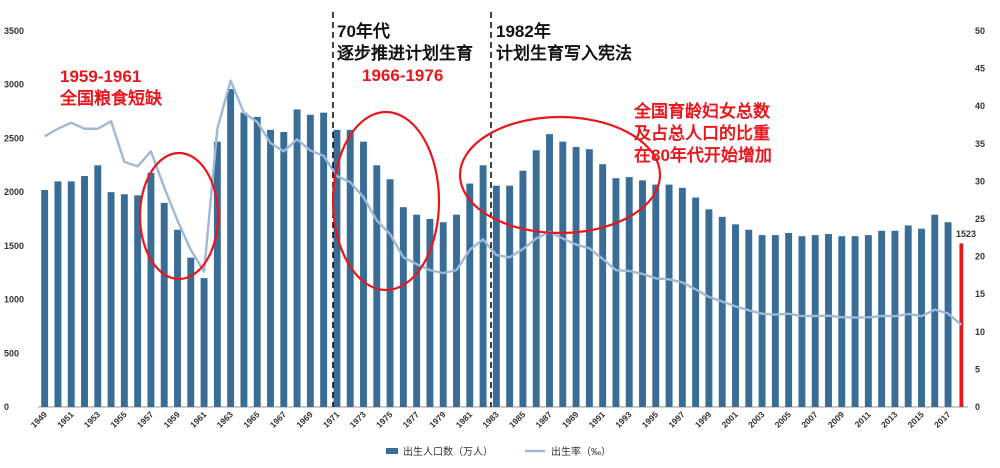  I want to click on bar-2007, so click(815, 321).